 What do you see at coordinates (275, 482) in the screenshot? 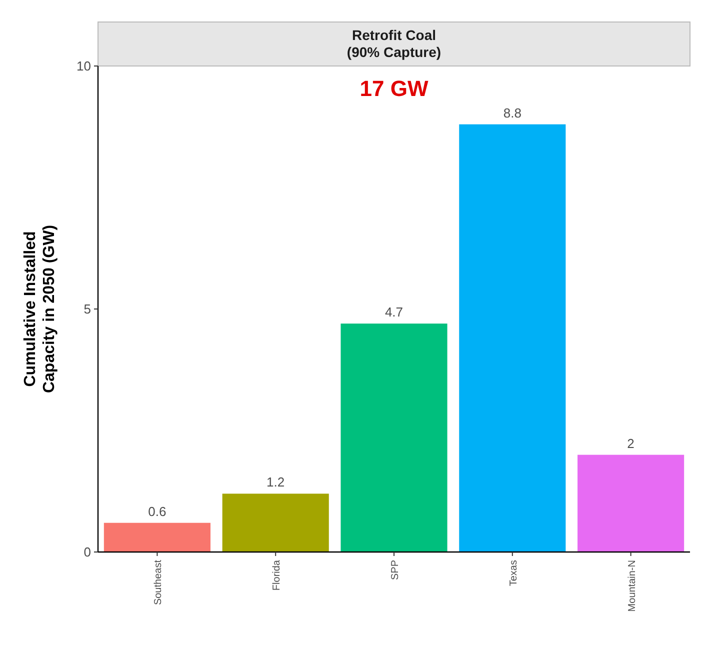
I see `data-label: 1.2` at bounding box center [275, 482].